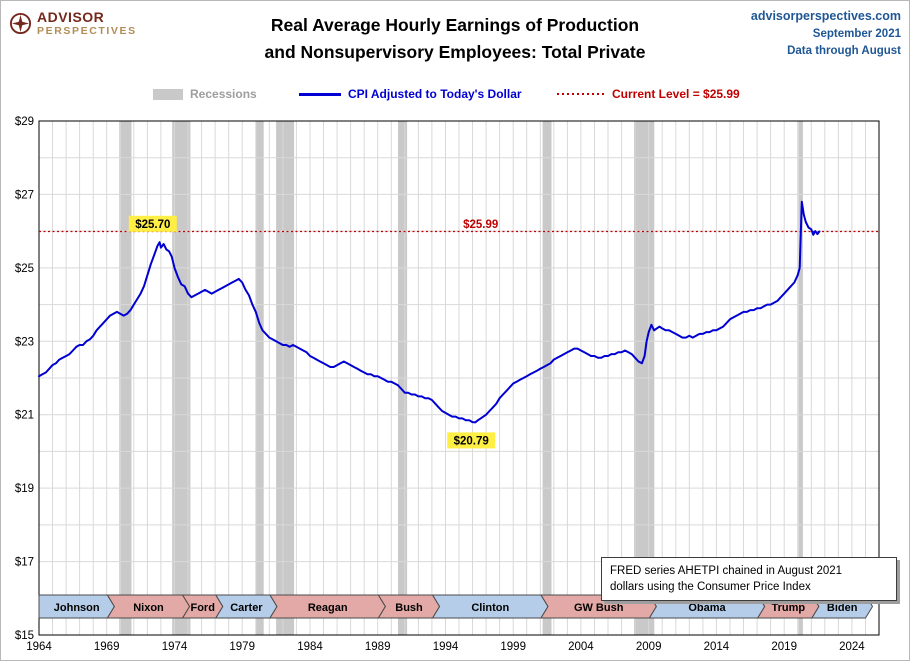 The height and width of the screenshot is (661, 910). Describe the element at coordinates (435, 94) in the screenshot. I see `legend-label-cpi: CPI Adjusted to Today's Dollar` at that location.